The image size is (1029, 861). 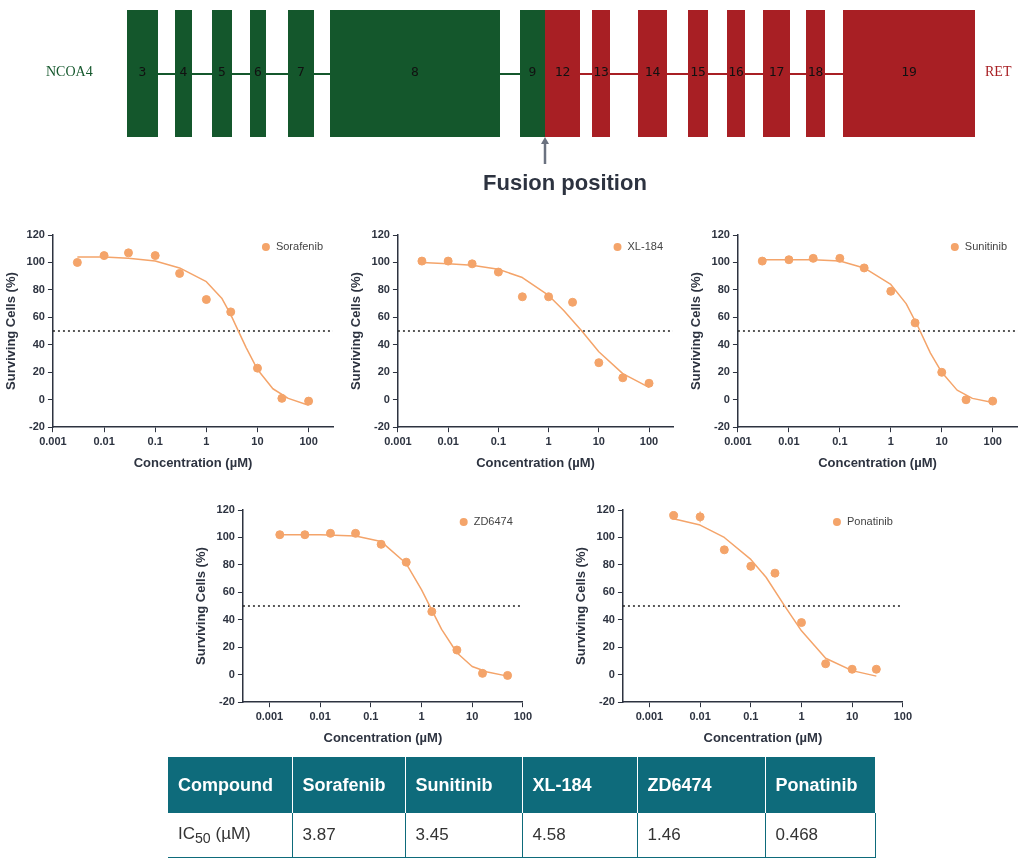 I want to click on data-label: 0.468, so click(x=820, y=835).